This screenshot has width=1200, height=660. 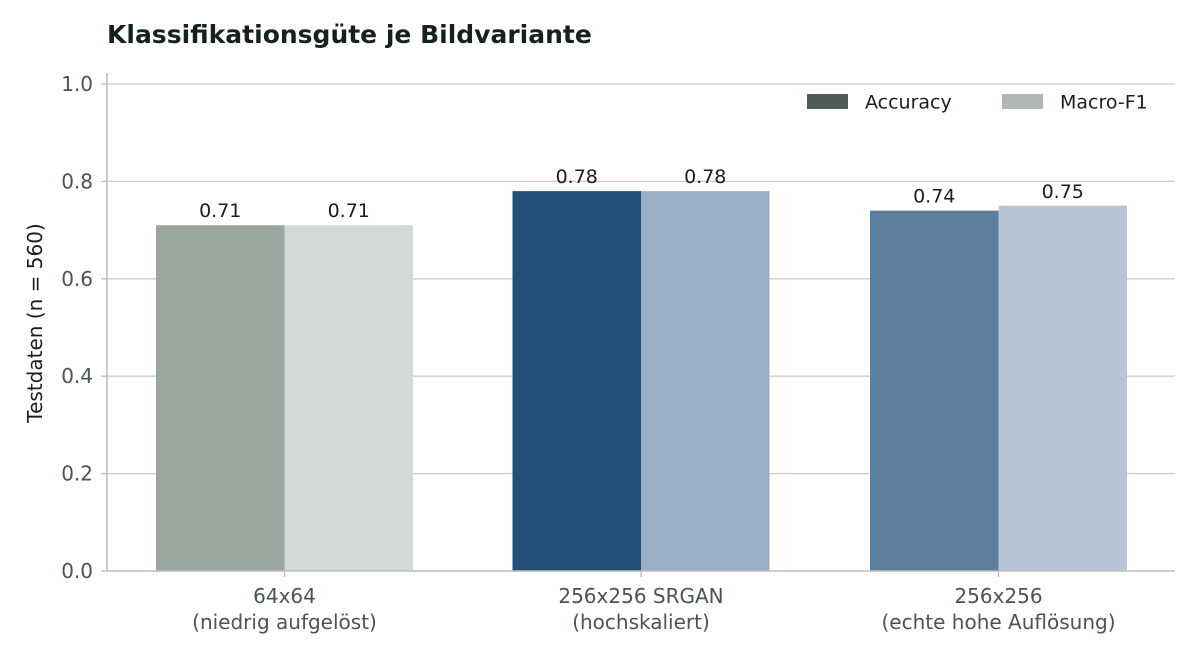 What do you see at coordinates (77, 181) in the screenshot?
I see `y-tick-label: 0.8` at bounding box center [77, 181].